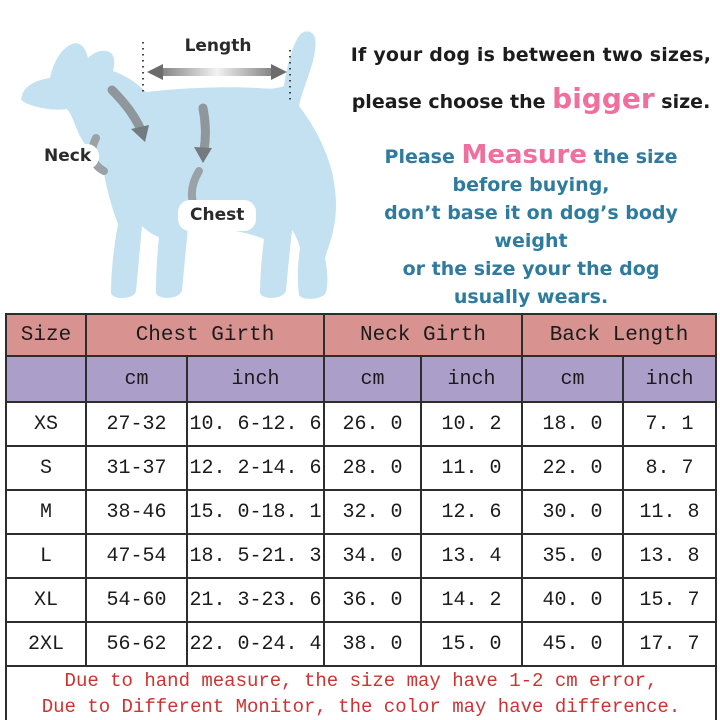 Image resolution: width=720 pixels, height=720 pixels. I want to click on value-cell: 18. 5-21. 3, so click(255, 556).